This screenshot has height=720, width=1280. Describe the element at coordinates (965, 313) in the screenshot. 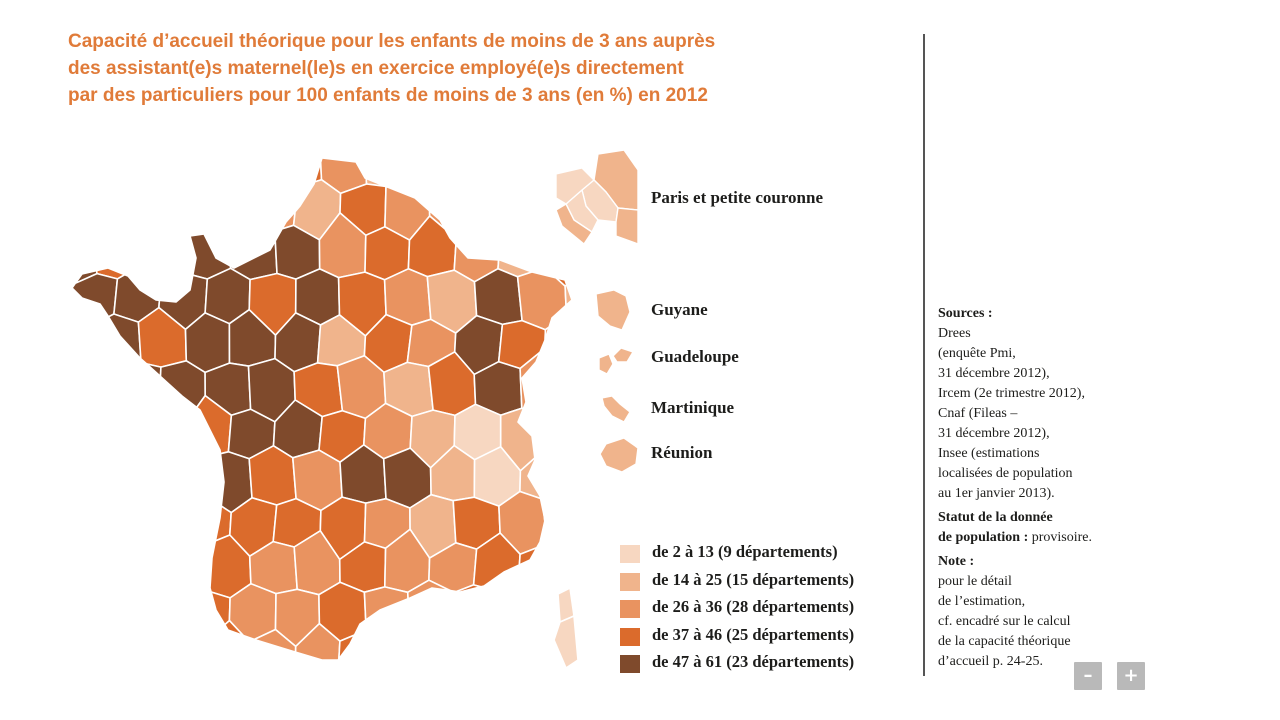

I see `sources-heading: Sources :` at that location.